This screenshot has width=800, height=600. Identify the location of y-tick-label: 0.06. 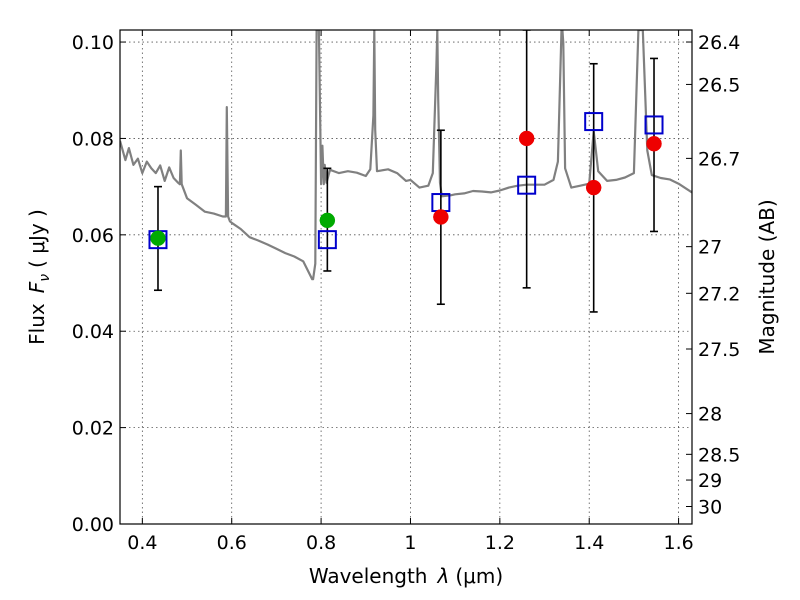
(93, 236).